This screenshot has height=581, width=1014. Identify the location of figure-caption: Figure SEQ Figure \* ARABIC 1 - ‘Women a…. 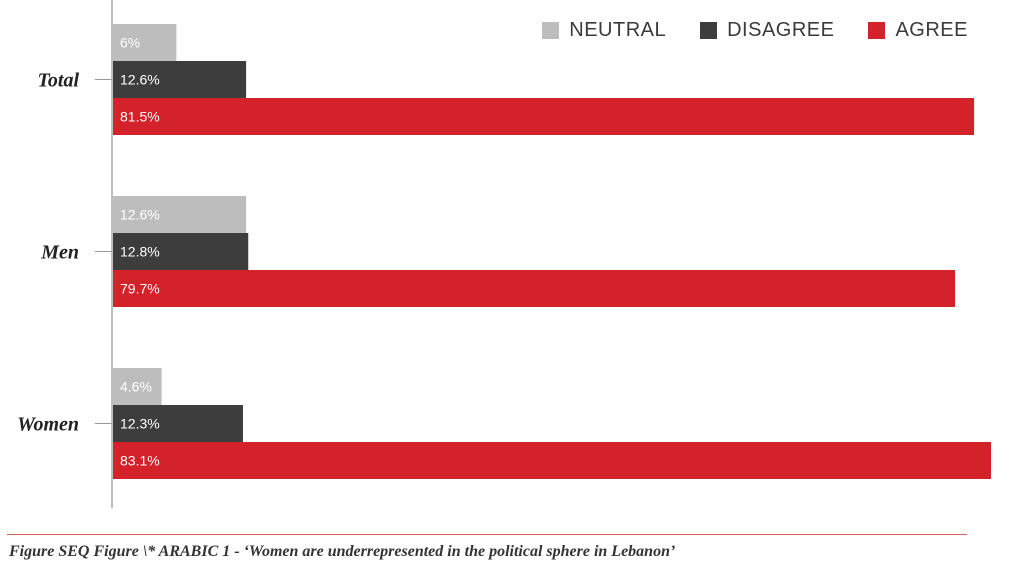
(342, 551).